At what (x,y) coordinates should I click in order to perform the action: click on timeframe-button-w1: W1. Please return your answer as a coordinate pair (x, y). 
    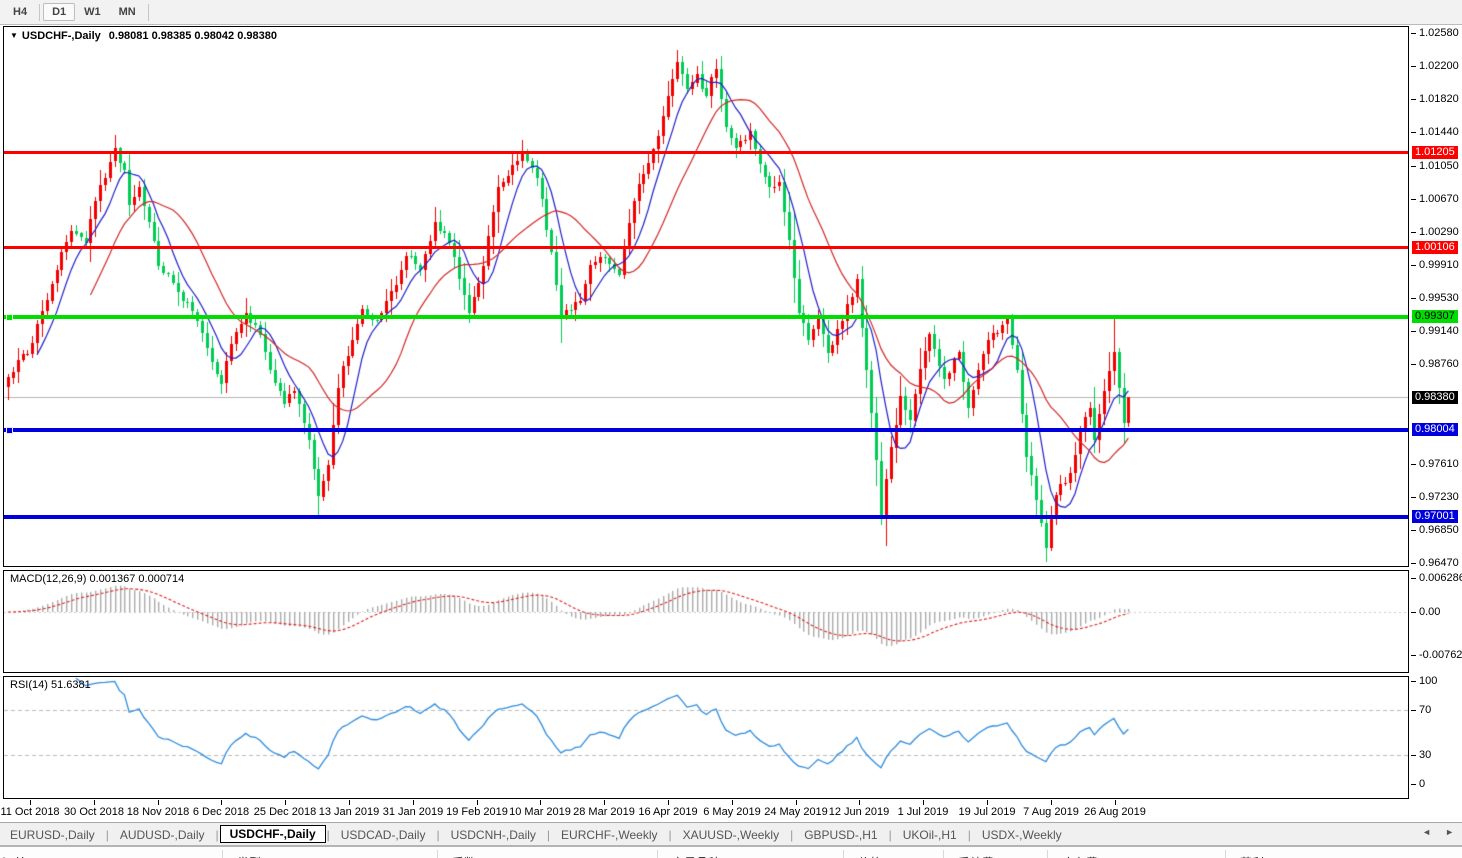
    Looking at the image, I should click on (92, 12).